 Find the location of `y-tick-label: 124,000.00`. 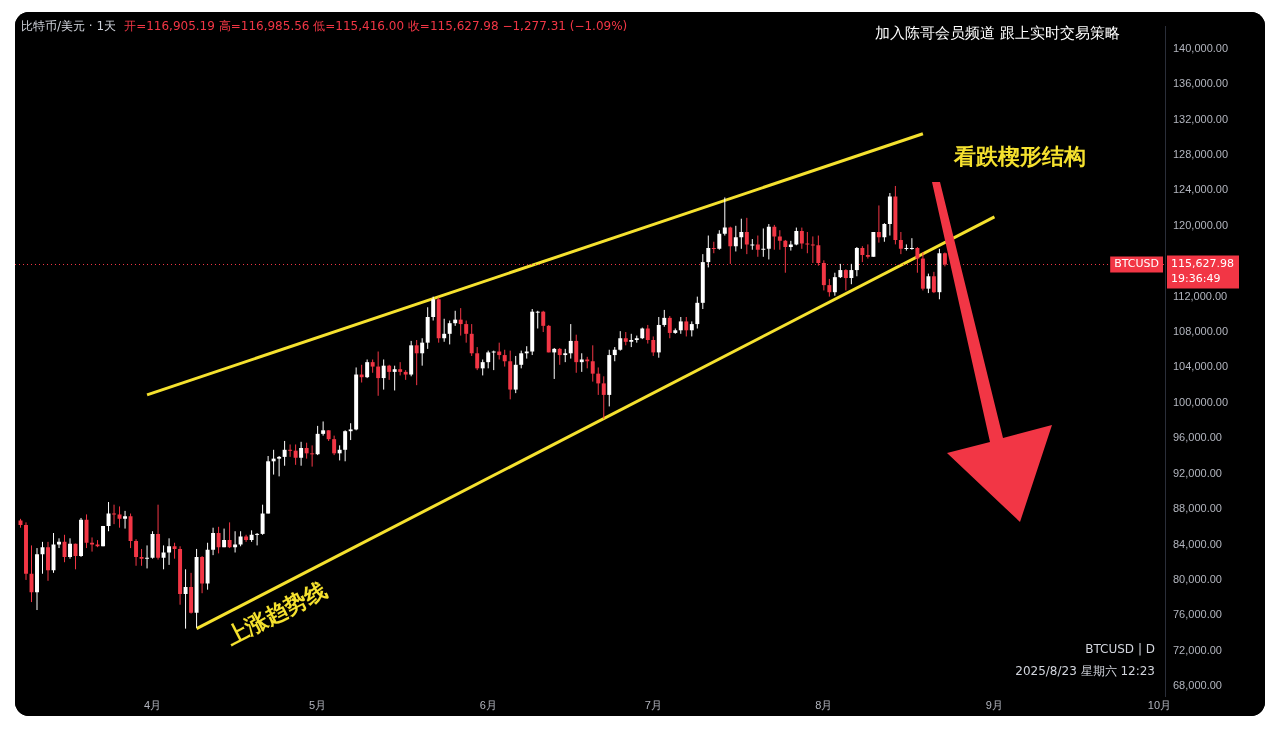

y-tick-label: 124,000.00 is located at coordinates (1201, 189).